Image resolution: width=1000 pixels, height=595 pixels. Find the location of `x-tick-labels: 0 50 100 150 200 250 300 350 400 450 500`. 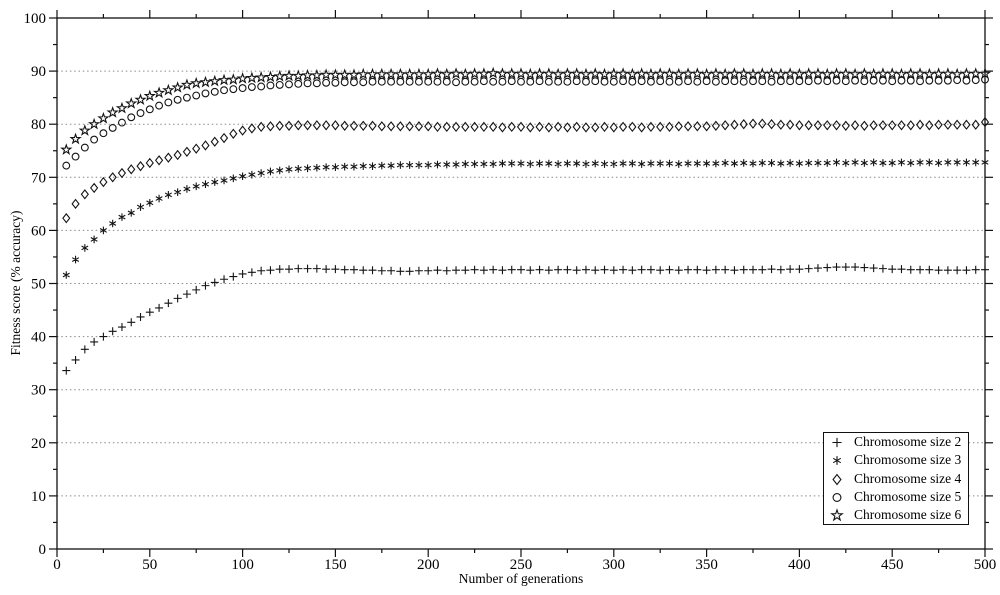

x-tick-labels: 0 50 100 150 200 250 300 350 400 450 500 is located at coordinates (524, 565).